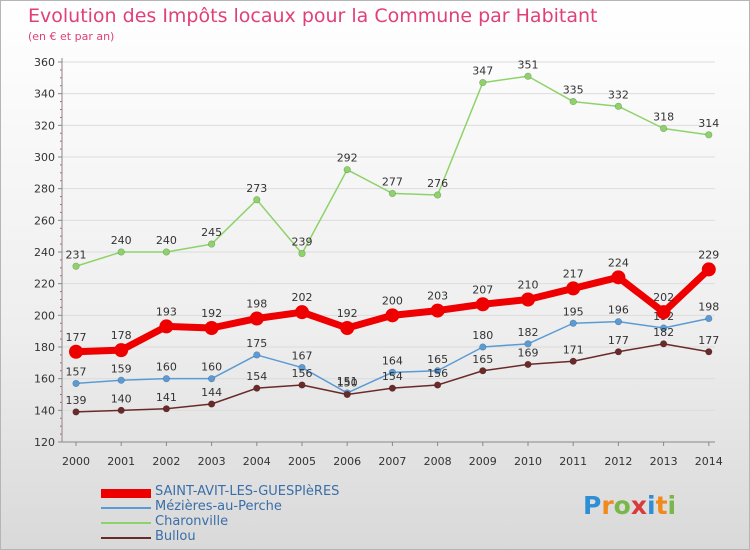 This screenshot has height=550, width=750. What do you see at coordinates (392, 300) in the screenshot?
I see `data-label: 200` at bounding box center [392, 300].